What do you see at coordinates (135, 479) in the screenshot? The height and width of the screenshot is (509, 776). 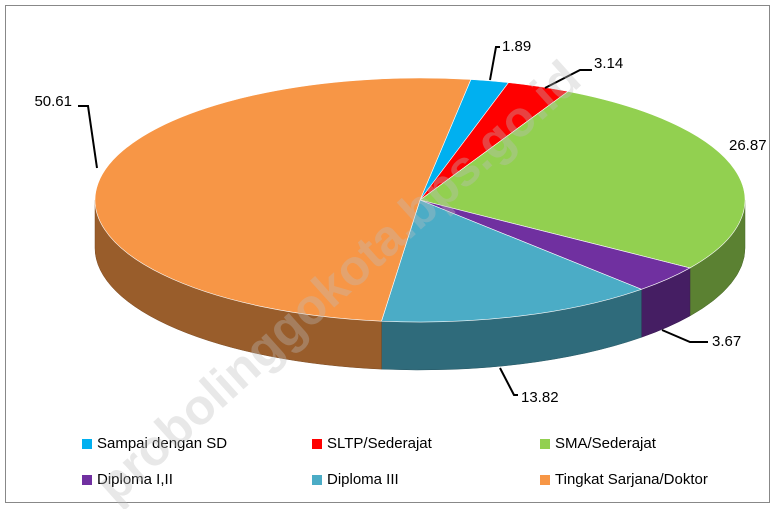 I see `legend-label: Diploma I,II` at bounding box center [135, 479].